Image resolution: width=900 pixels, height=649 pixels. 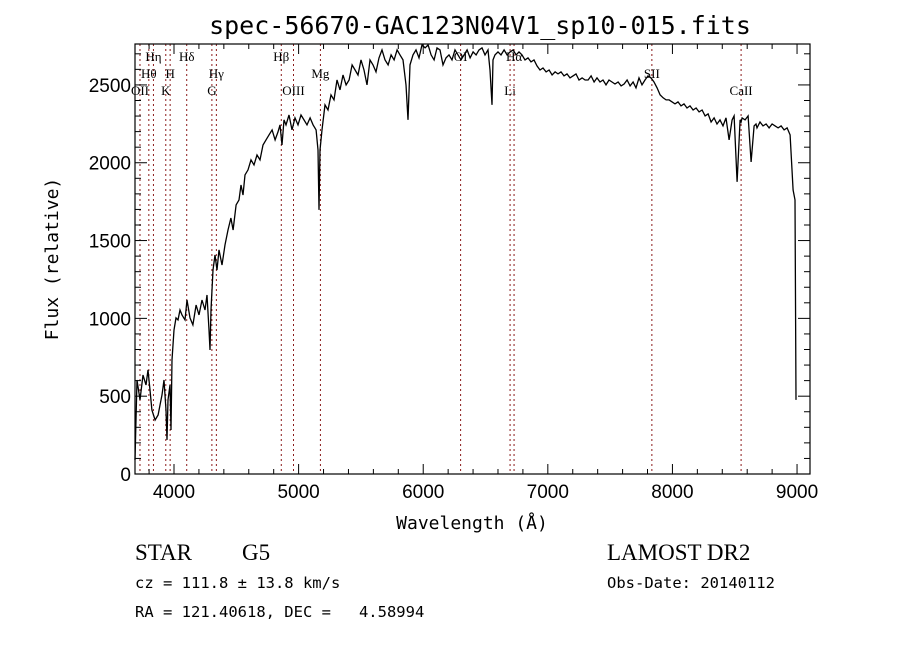 What do you see at coordinates (153, 56) in the screenshot?
I see `spectral-line-label: Hη` at bounding box center [153, 56].